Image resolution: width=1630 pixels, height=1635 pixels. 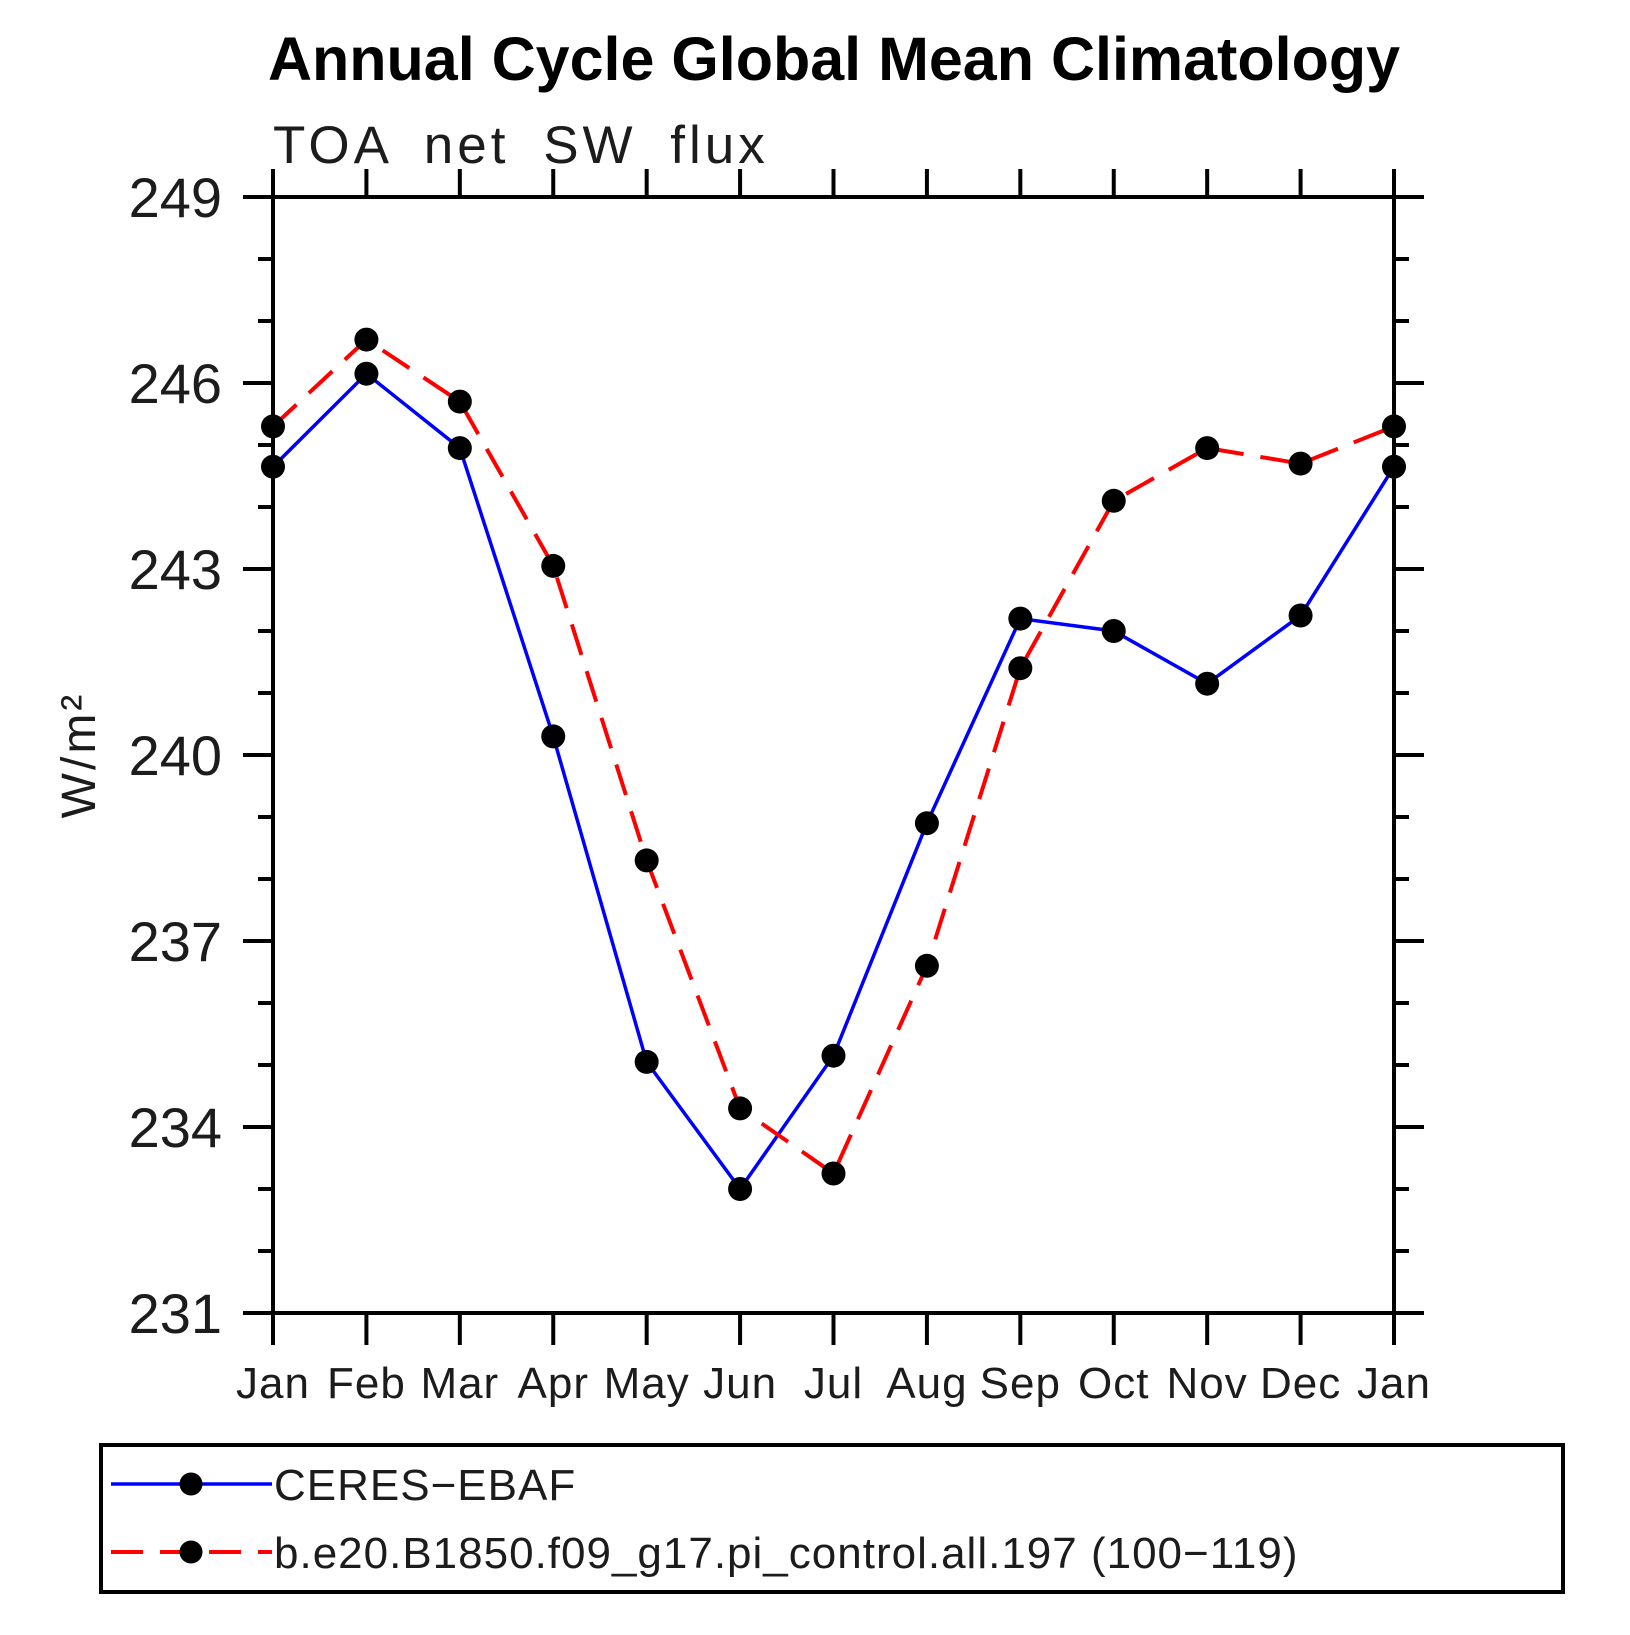 What do you see at coordinates (1020, 1383) in the screenshot?
I see `x-tick-label: Sep` at bounding box center [1020, 1383].